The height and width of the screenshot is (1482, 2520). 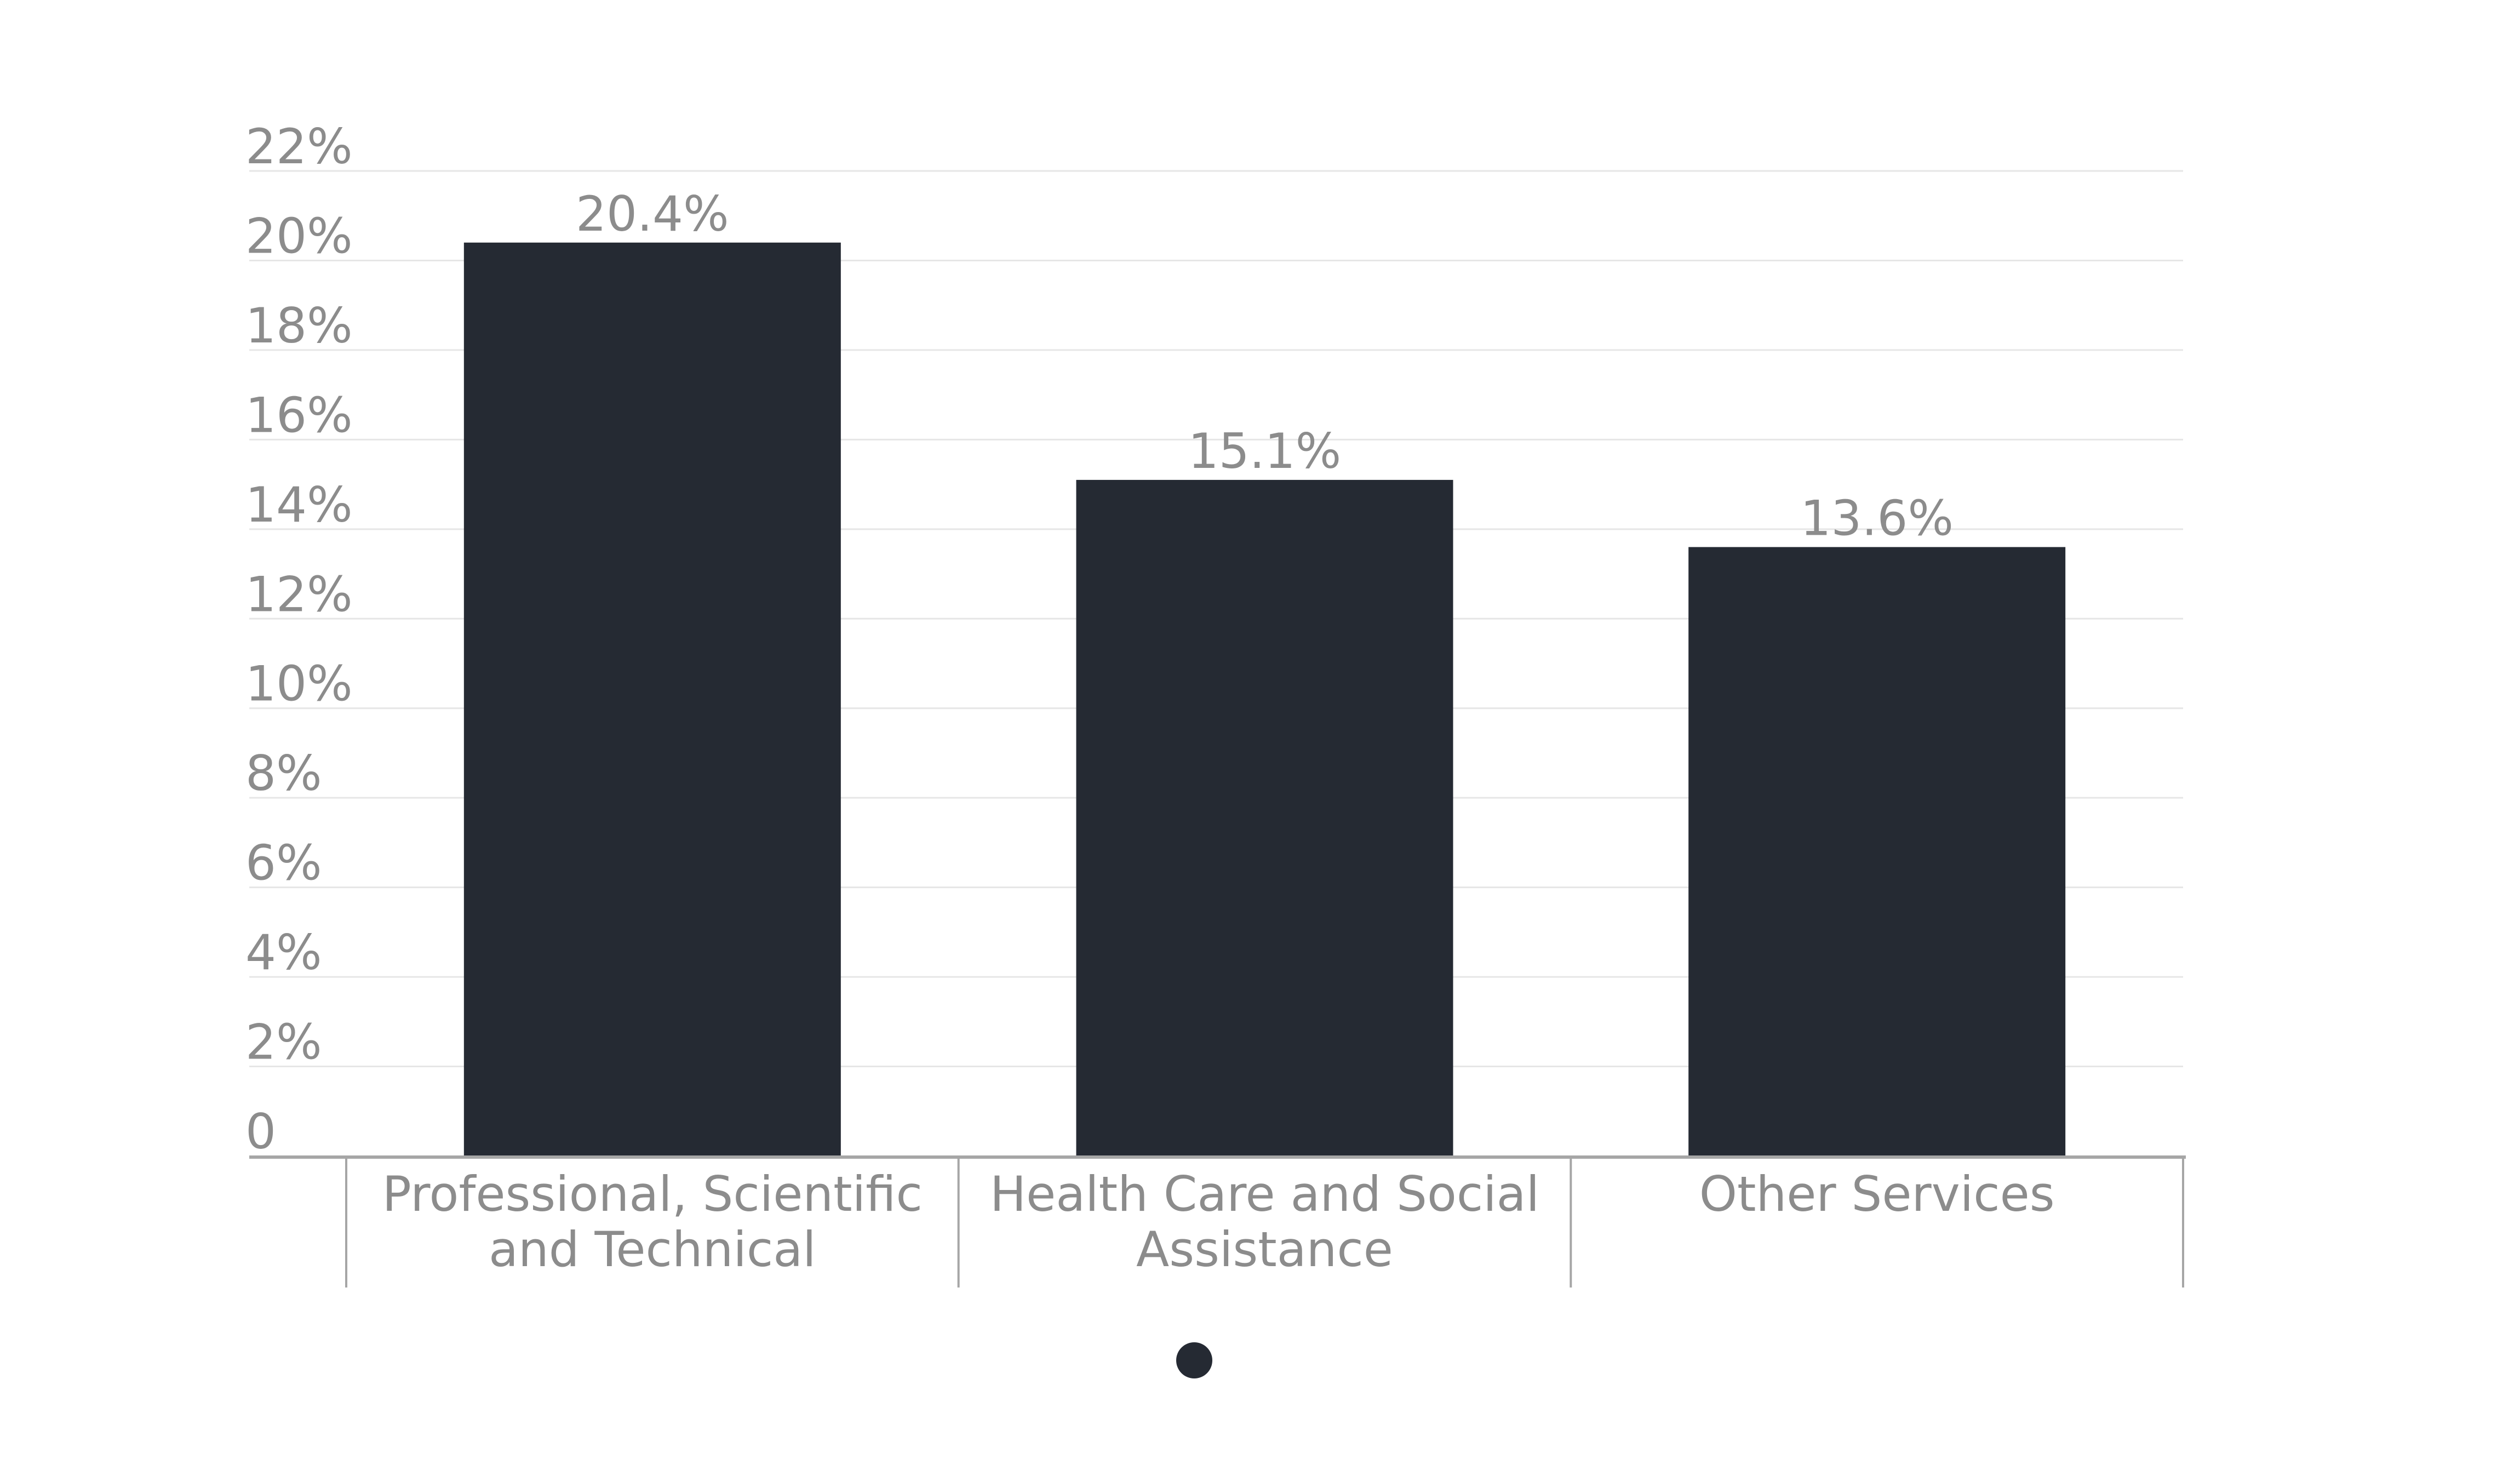 I want to click on x-tick-label-line: Health Care and Social, so click(x=1264, y=1194).